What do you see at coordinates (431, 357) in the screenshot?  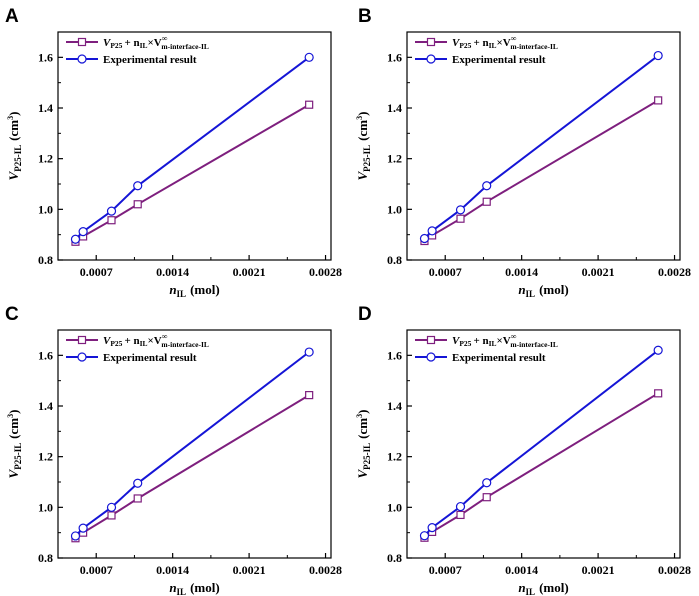 I see `legend-marker-experimental` at bounding box center [431, 357].